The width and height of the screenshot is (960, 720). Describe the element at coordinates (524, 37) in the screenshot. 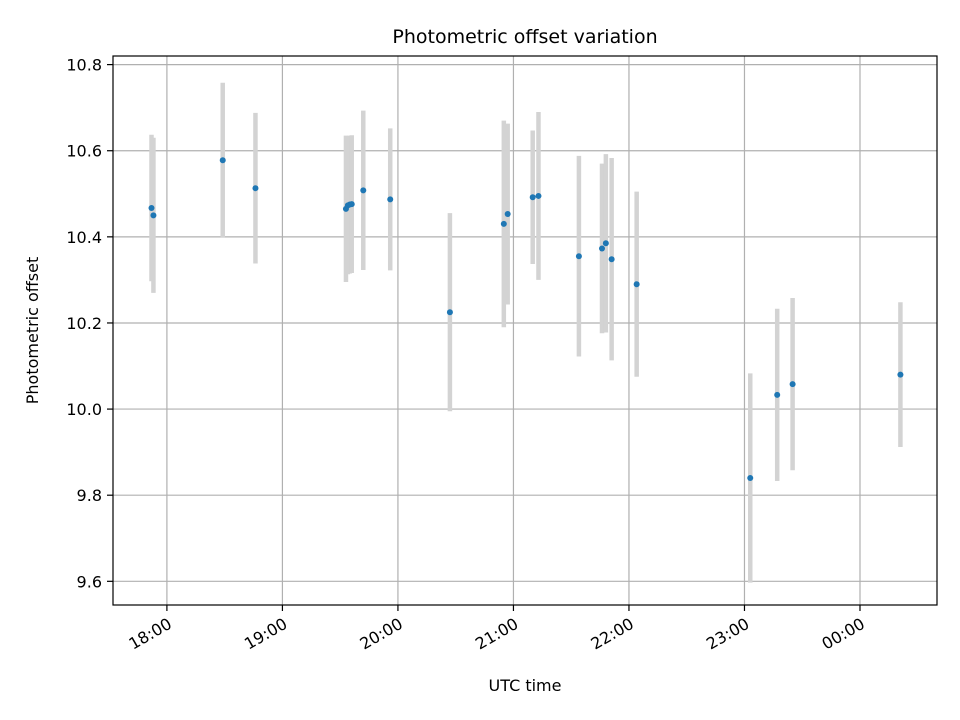

I see `chart-title: Photometric offset variation` at that location.